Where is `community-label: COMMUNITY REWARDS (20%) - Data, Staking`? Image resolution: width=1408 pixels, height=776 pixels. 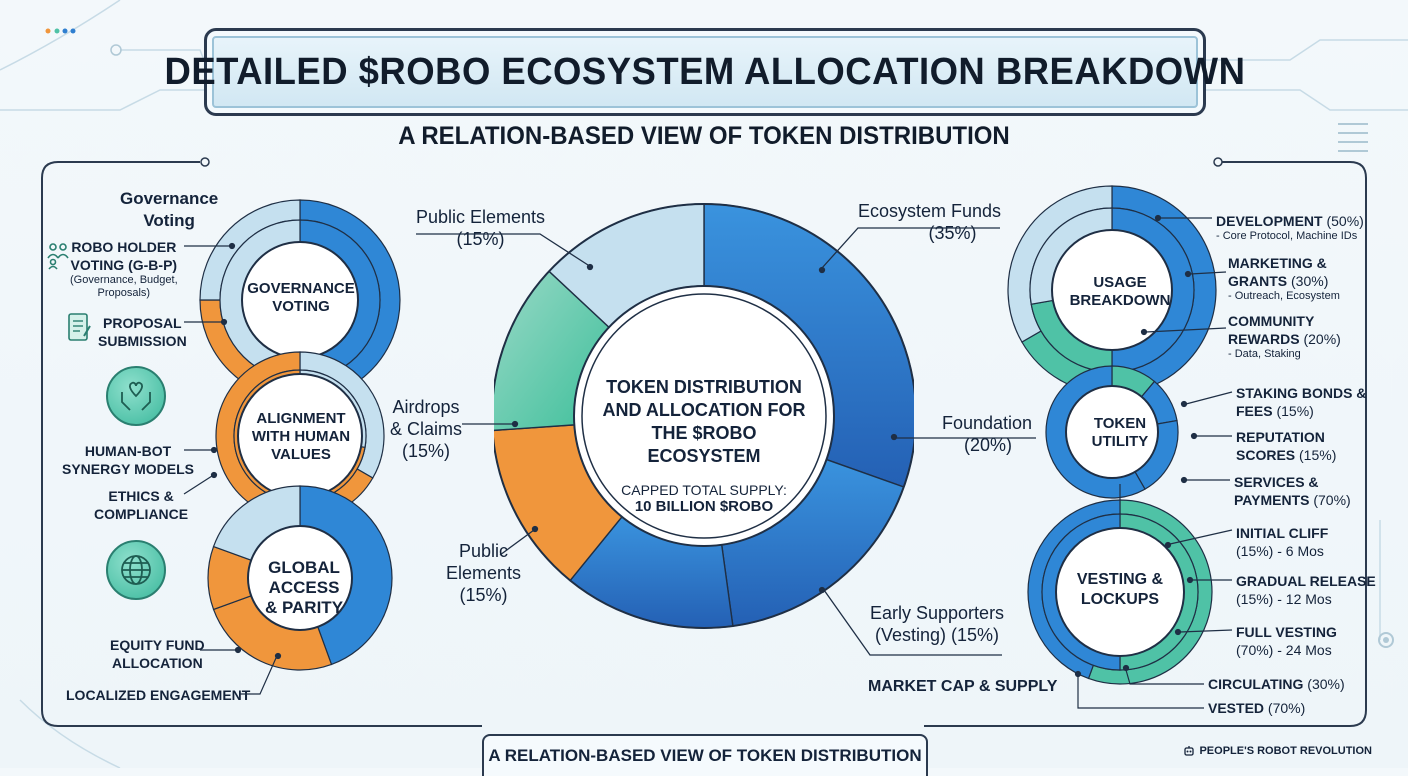 community-label: COMMUNITY REWARDS (20%) - Data, Staking is located at coordinates (1284, 336).